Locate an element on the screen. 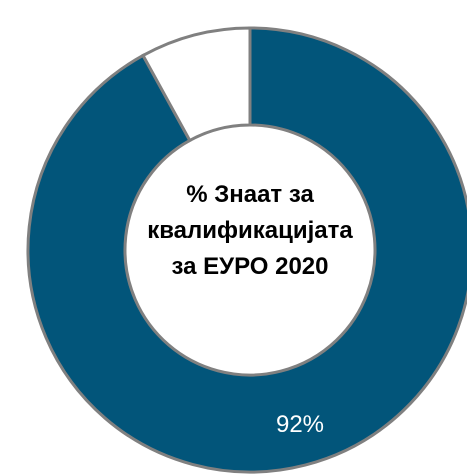 This screenshot has height=475, width=467. slice-label-1: 92% is located at coordinates (300, 424).